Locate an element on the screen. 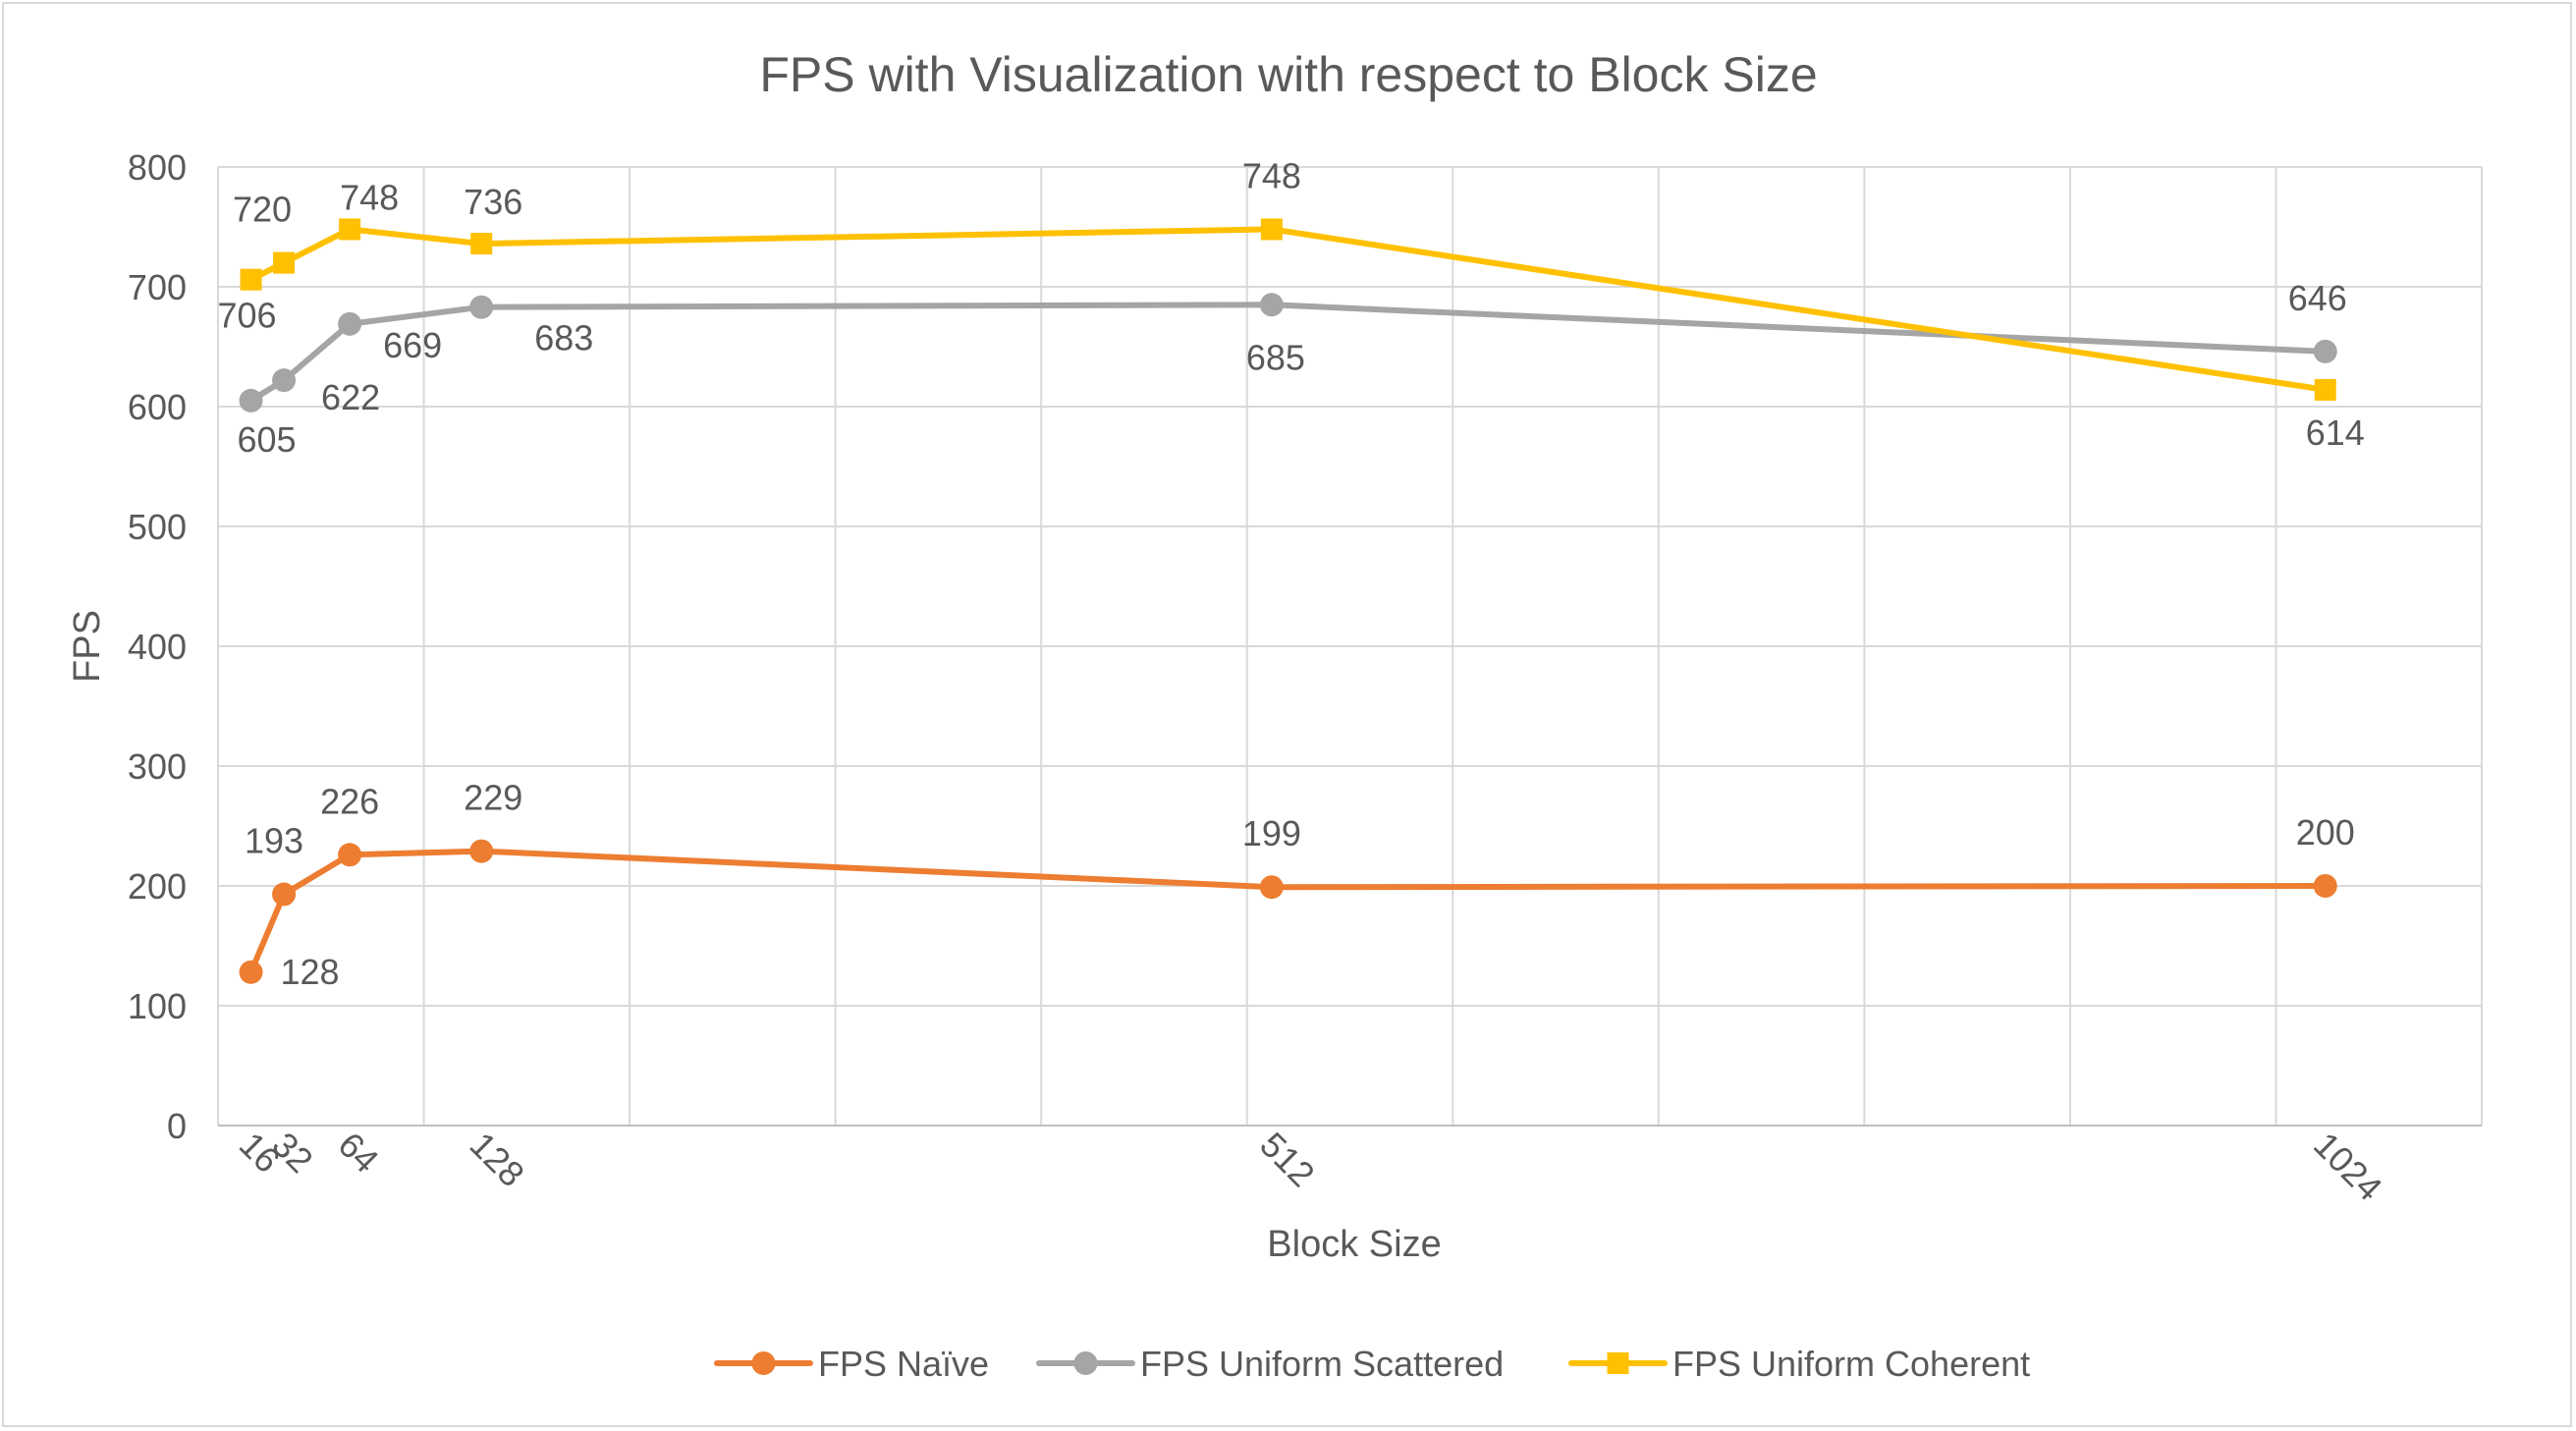 The image size is (2576, 1431). data-label: 229 is located at coordinates (493, 798).